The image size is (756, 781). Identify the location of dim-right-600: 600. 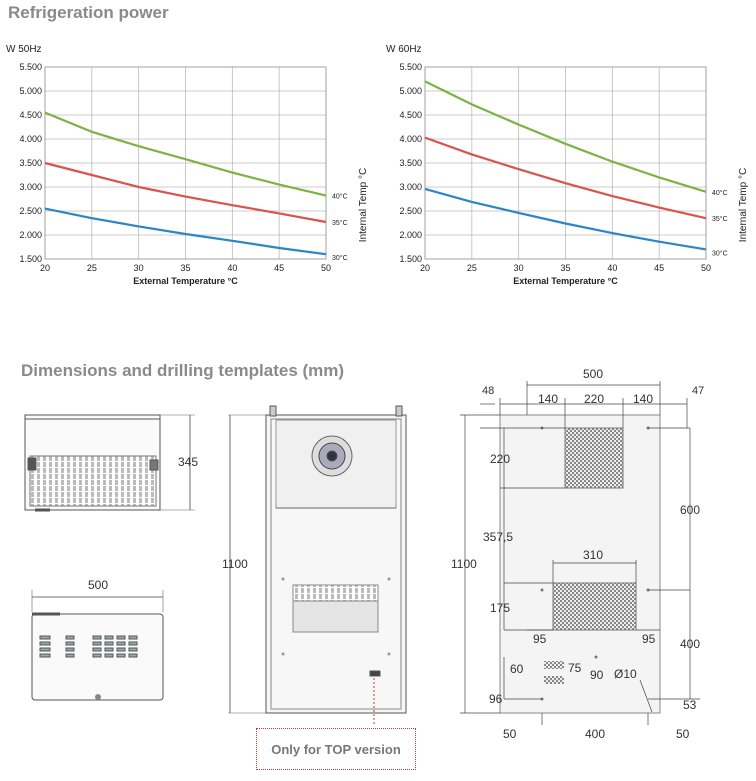
(690, 510).